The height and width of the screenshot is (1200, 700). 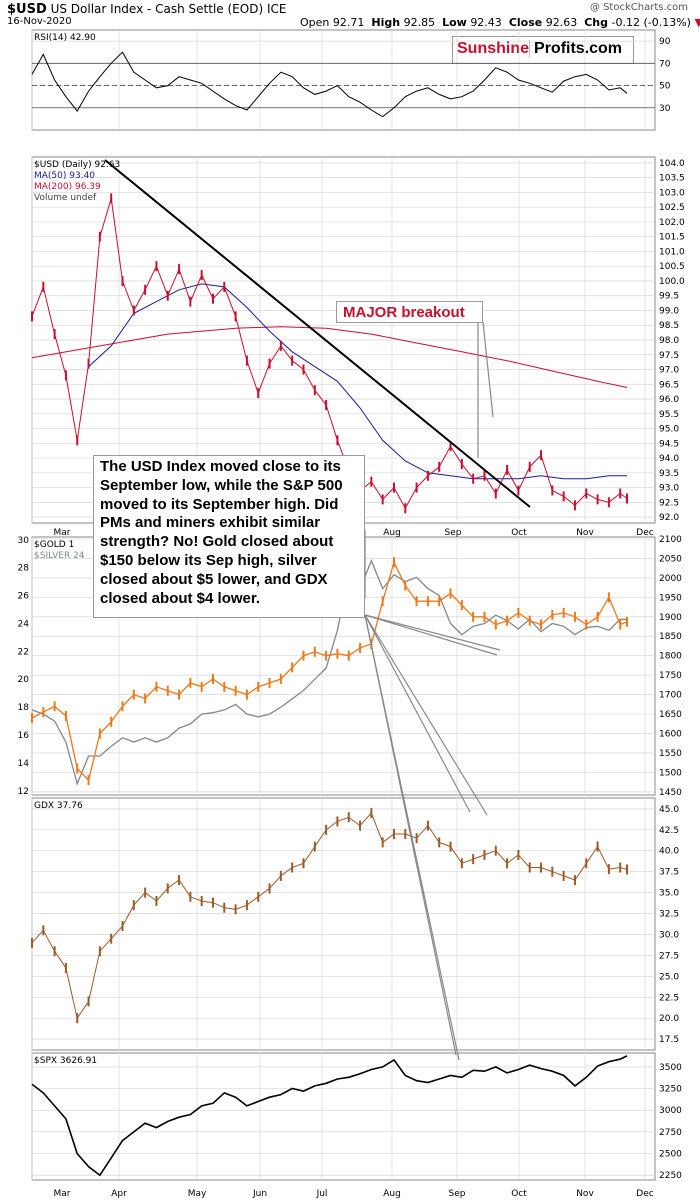 What do you see at coordinates (578, 48) in the screenshot?
I see `logo-profits: Profits.com` at bounding box center [578, 48].